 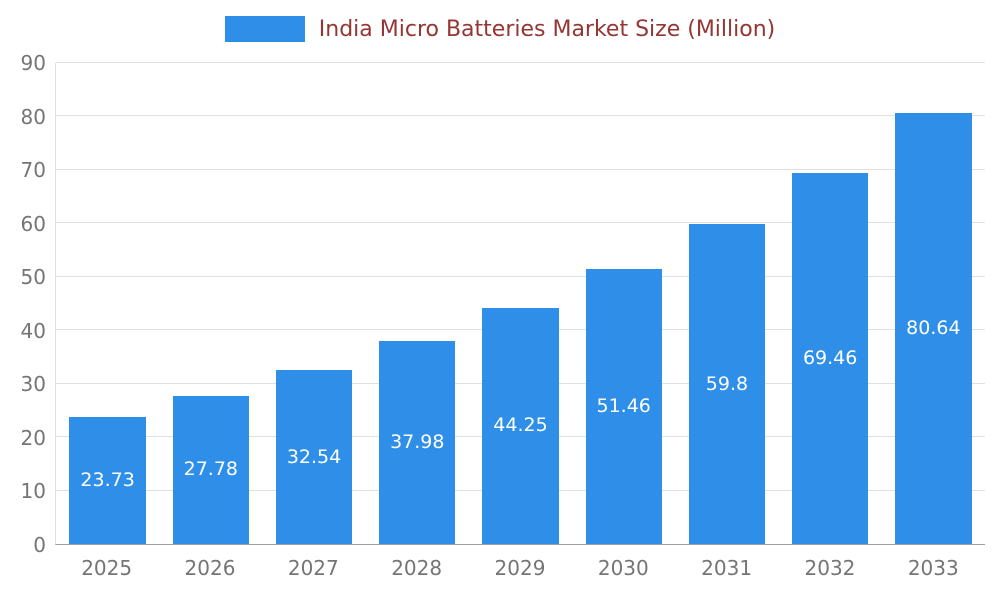 I want to click on bar: 80.64, so click(x=933, y=328).